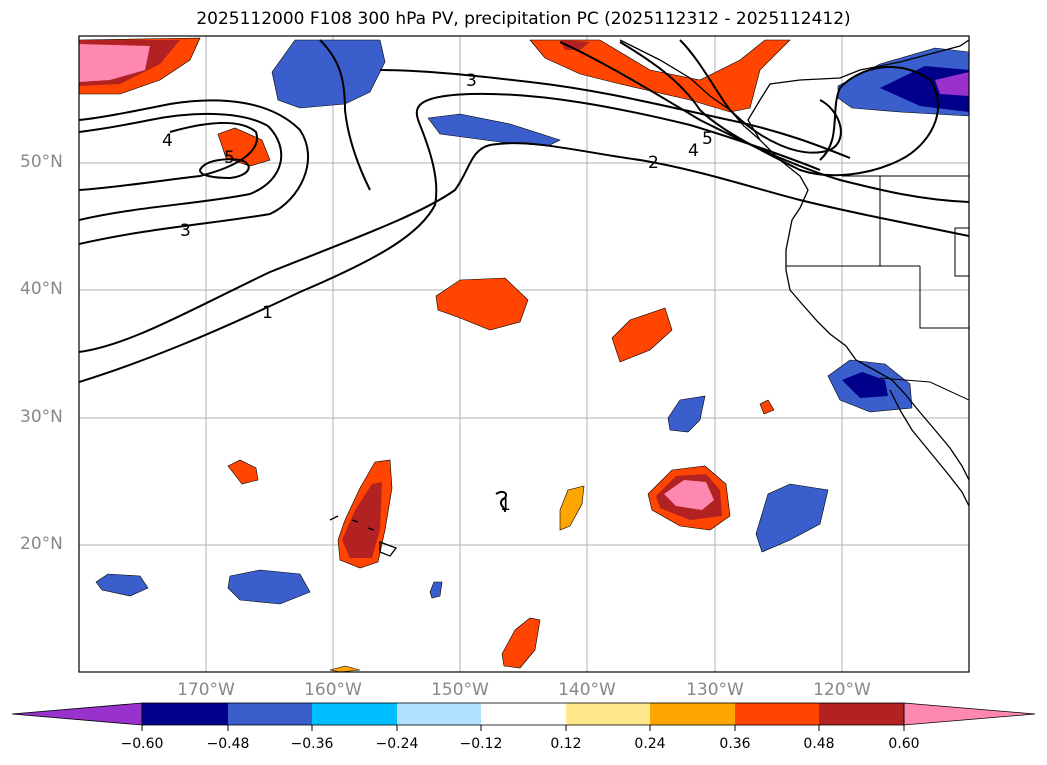 This screenshot has width=1047, height=765. I want to click on colorbar-tick-label: 0.60, so click(904, 744).